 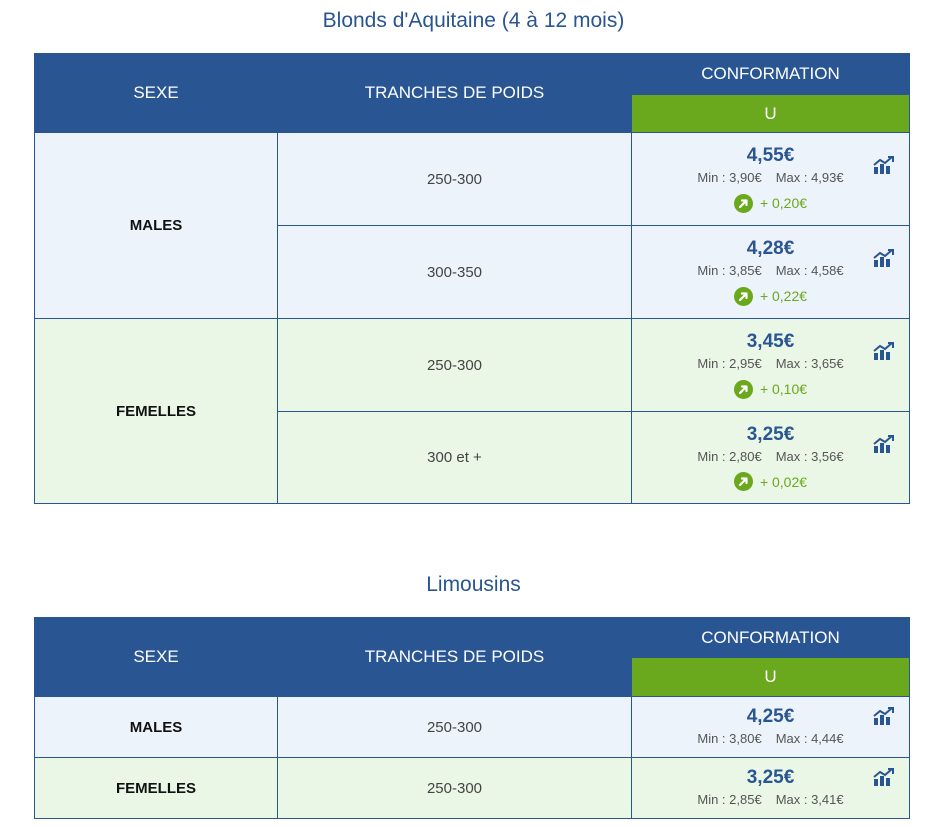 I want to click on price-value: 4,28€, so click(x=770, y=248).